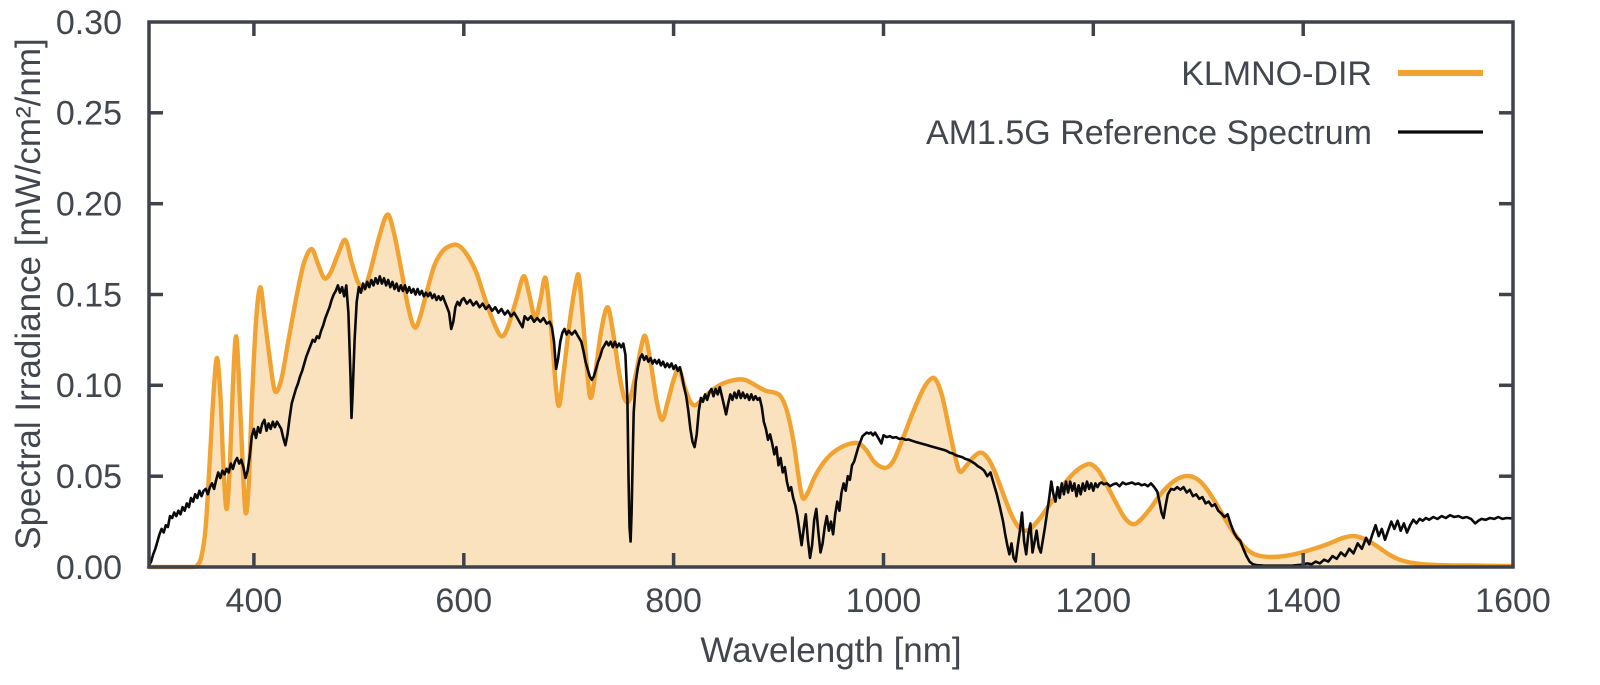 The image size is (1600, 685). I want to click on legend-label-am15g: AM1.5G Reference Spectrum, so click(1149, 133).